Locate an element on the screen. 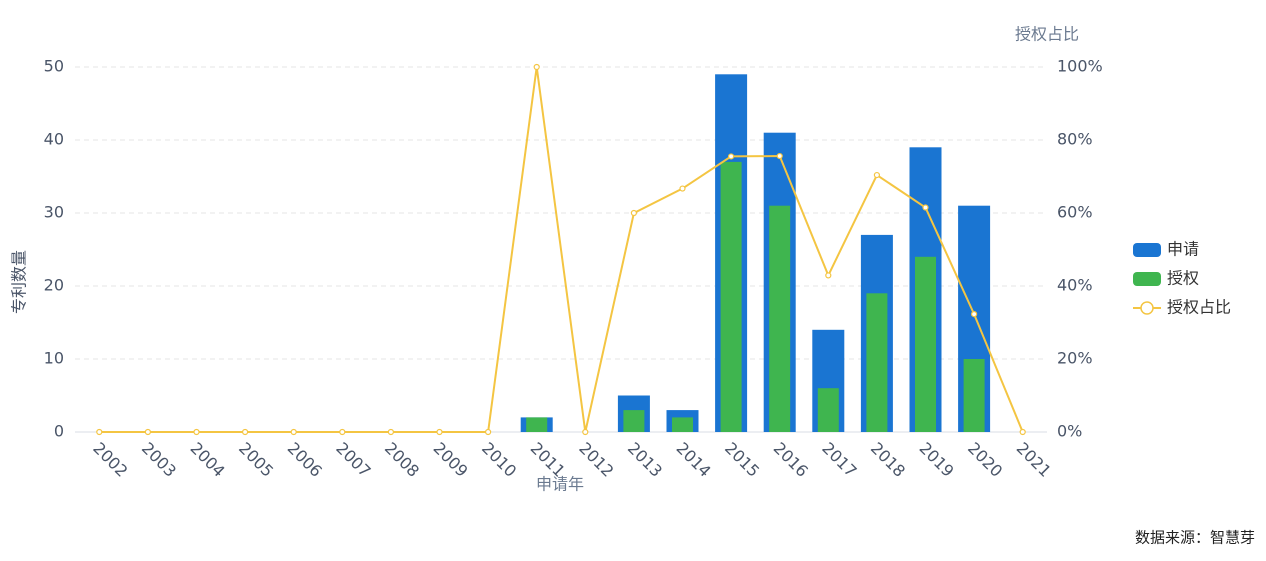 The width and height of the screenshot is (1266, 561). y2-tick-label: 60% is located at coordinates (1075, 212).